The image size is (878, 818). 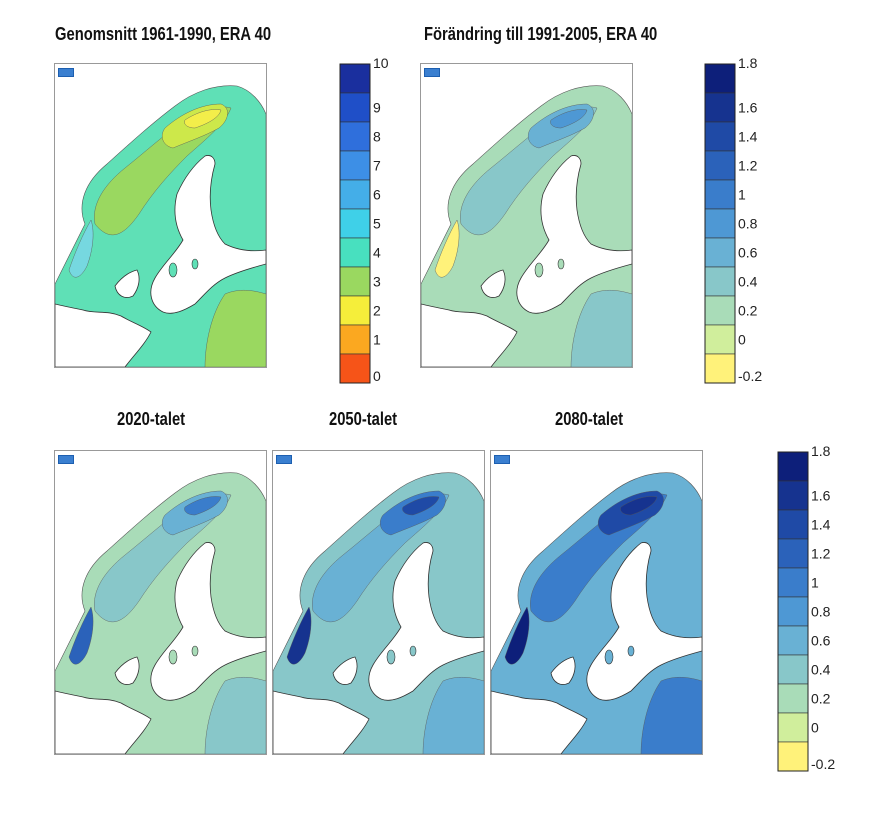 What do you see at coordinates (377, 253) in the screenshot?
I see `colorbar-tick-label: 4` at bounding box center [377, 253].